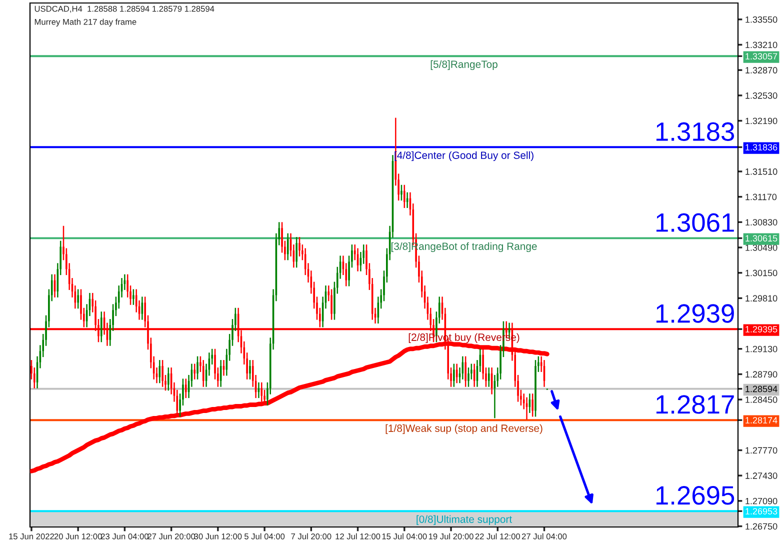  Describe the element at coordinates (762, 399) in the screenshot. I see `y-tick-label: 1.28450` at that location.